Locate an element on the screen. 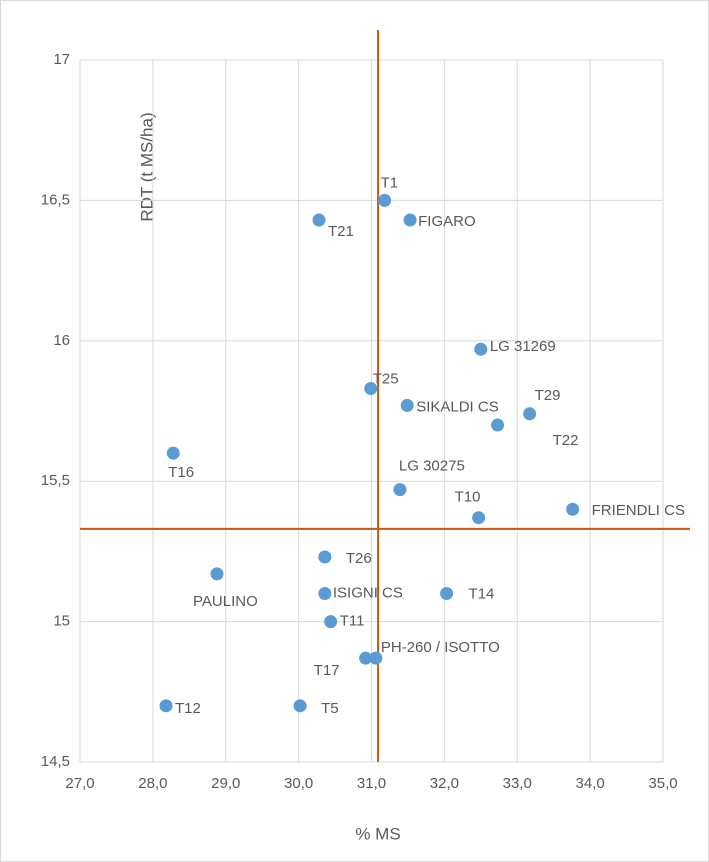 The height and width of the screenshot is (862, 709). point-label: T25 is located at coordinates (386, 379).